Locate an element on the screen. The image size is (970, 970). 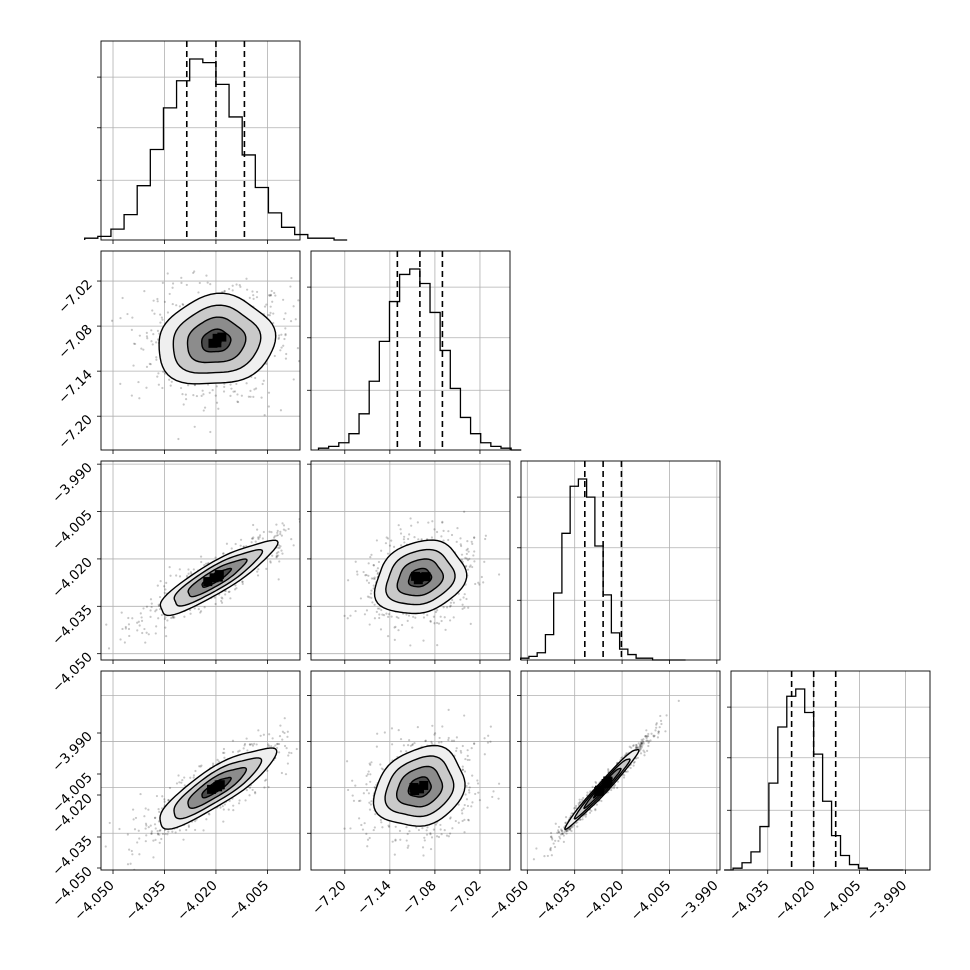
x-tick-label: −4.005 is located at coordinates (249, 901).